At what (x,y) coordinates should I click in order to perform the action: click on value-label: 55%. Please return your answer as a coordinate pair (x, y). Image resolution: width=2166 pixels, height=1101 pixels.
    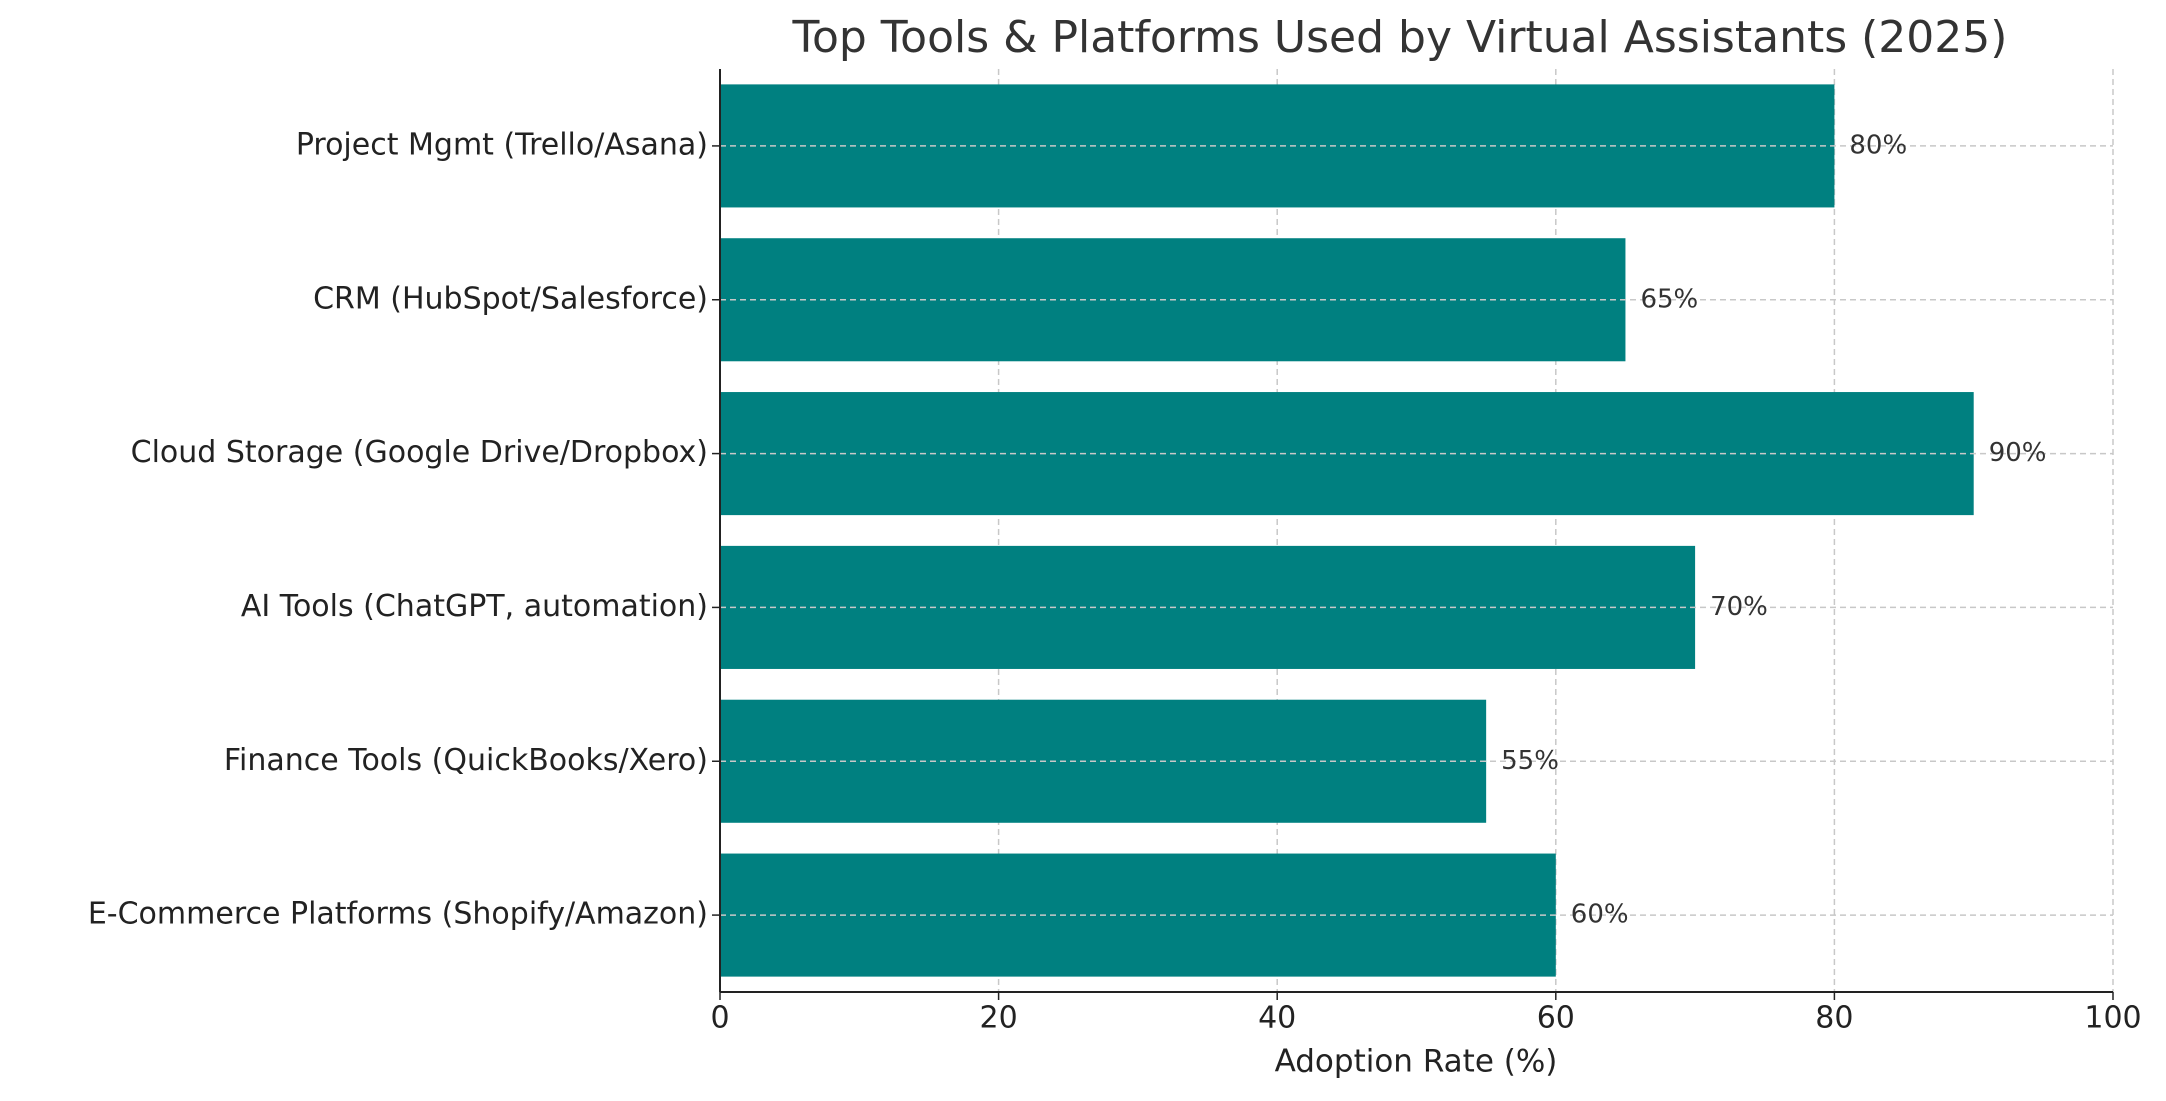
    Looking at the image, I should click on (1530, 761).